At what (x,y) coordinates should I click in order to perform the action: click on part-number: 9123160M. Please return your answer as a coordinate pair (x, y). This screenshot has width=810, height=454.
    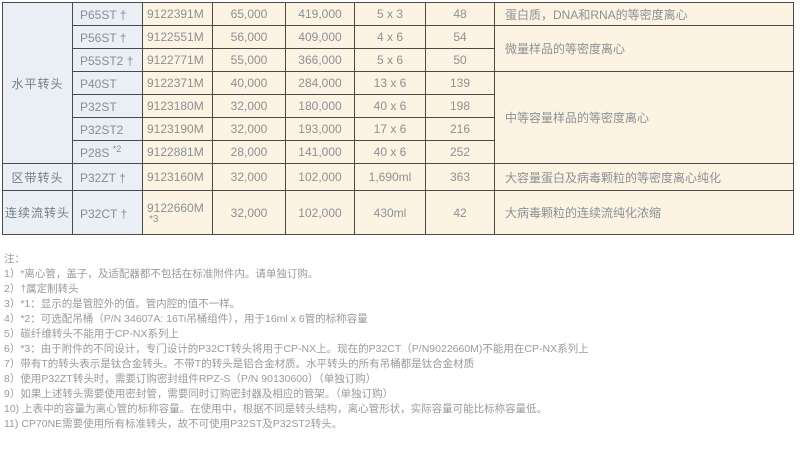
    Looking at the image, I should click on (175, 177).